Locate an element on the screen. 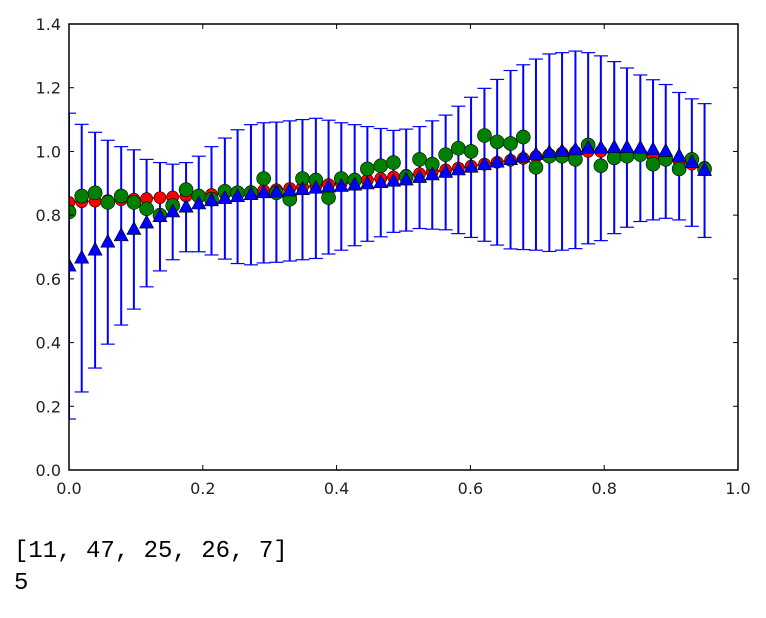 Image resolution: width=766 pixels, height=618 pixels. y-tick-label: 0.6 is located at coordinates (48, 279).